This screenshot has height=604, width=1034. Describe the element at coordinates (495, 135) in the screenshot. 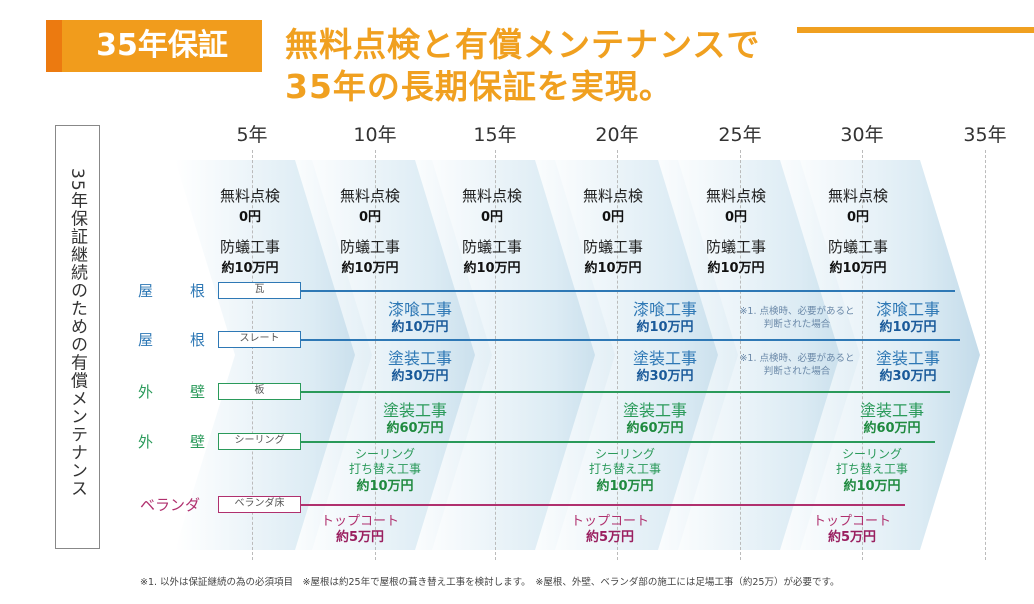

I see `year-label: 15年` at that location.